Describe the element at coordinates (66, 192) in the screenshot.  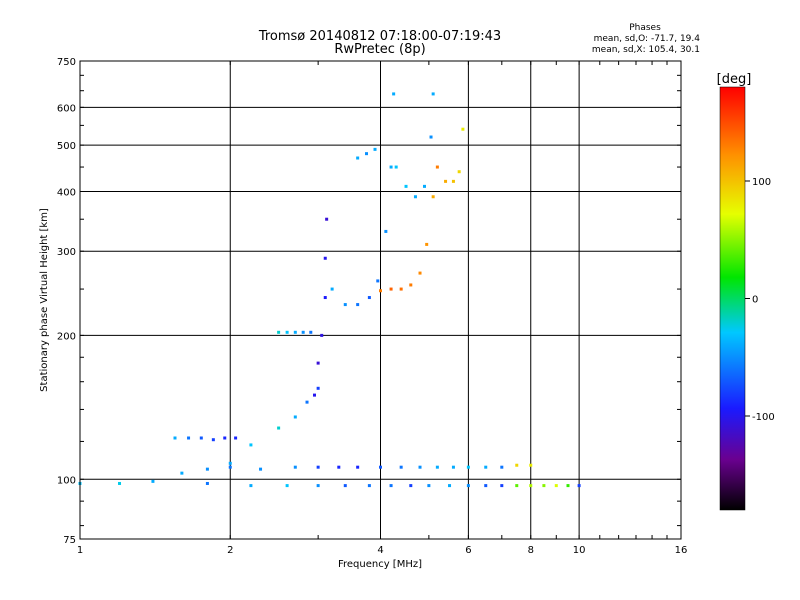
I see `y-tick-label: 400` at that location.